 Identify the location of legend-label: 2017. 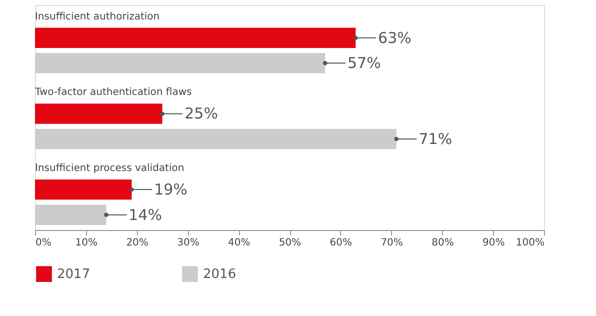
(73, 274).